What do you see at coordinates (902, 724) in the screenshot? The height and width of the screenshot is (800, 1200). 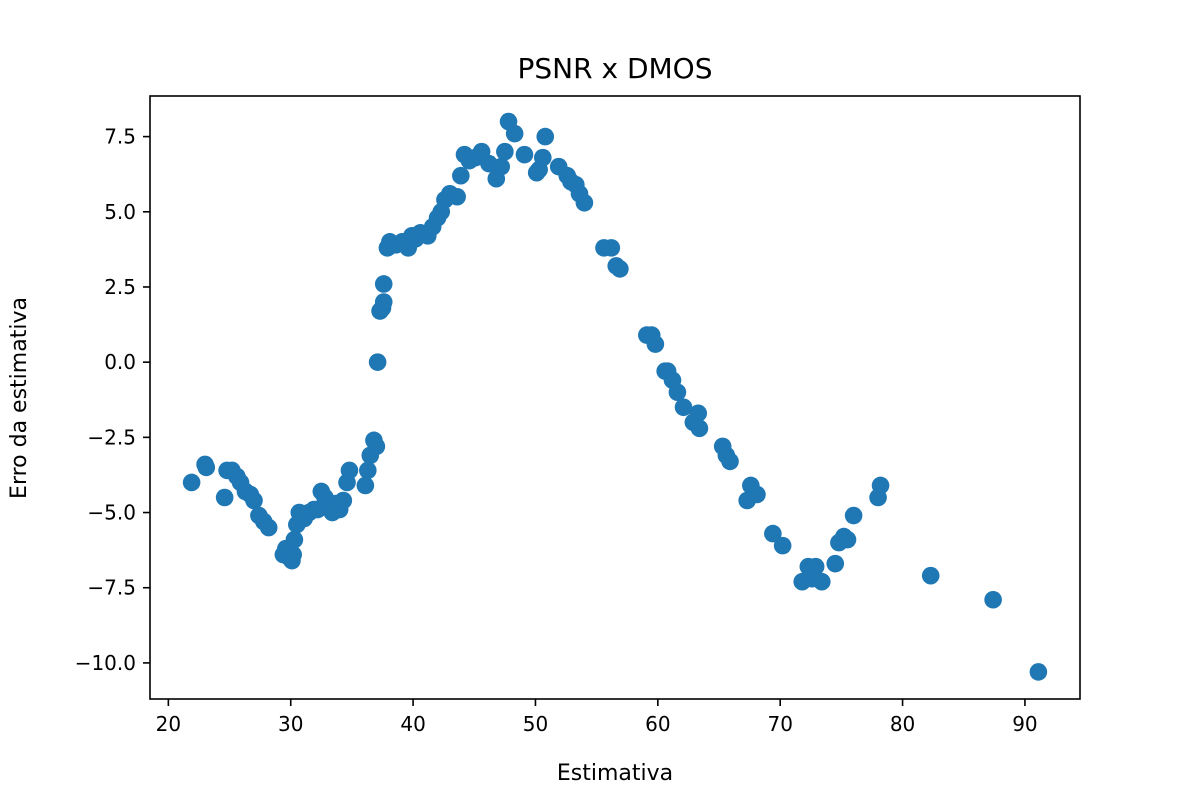 I see `x-tick-label: 80` at bounding box center [902, 724].